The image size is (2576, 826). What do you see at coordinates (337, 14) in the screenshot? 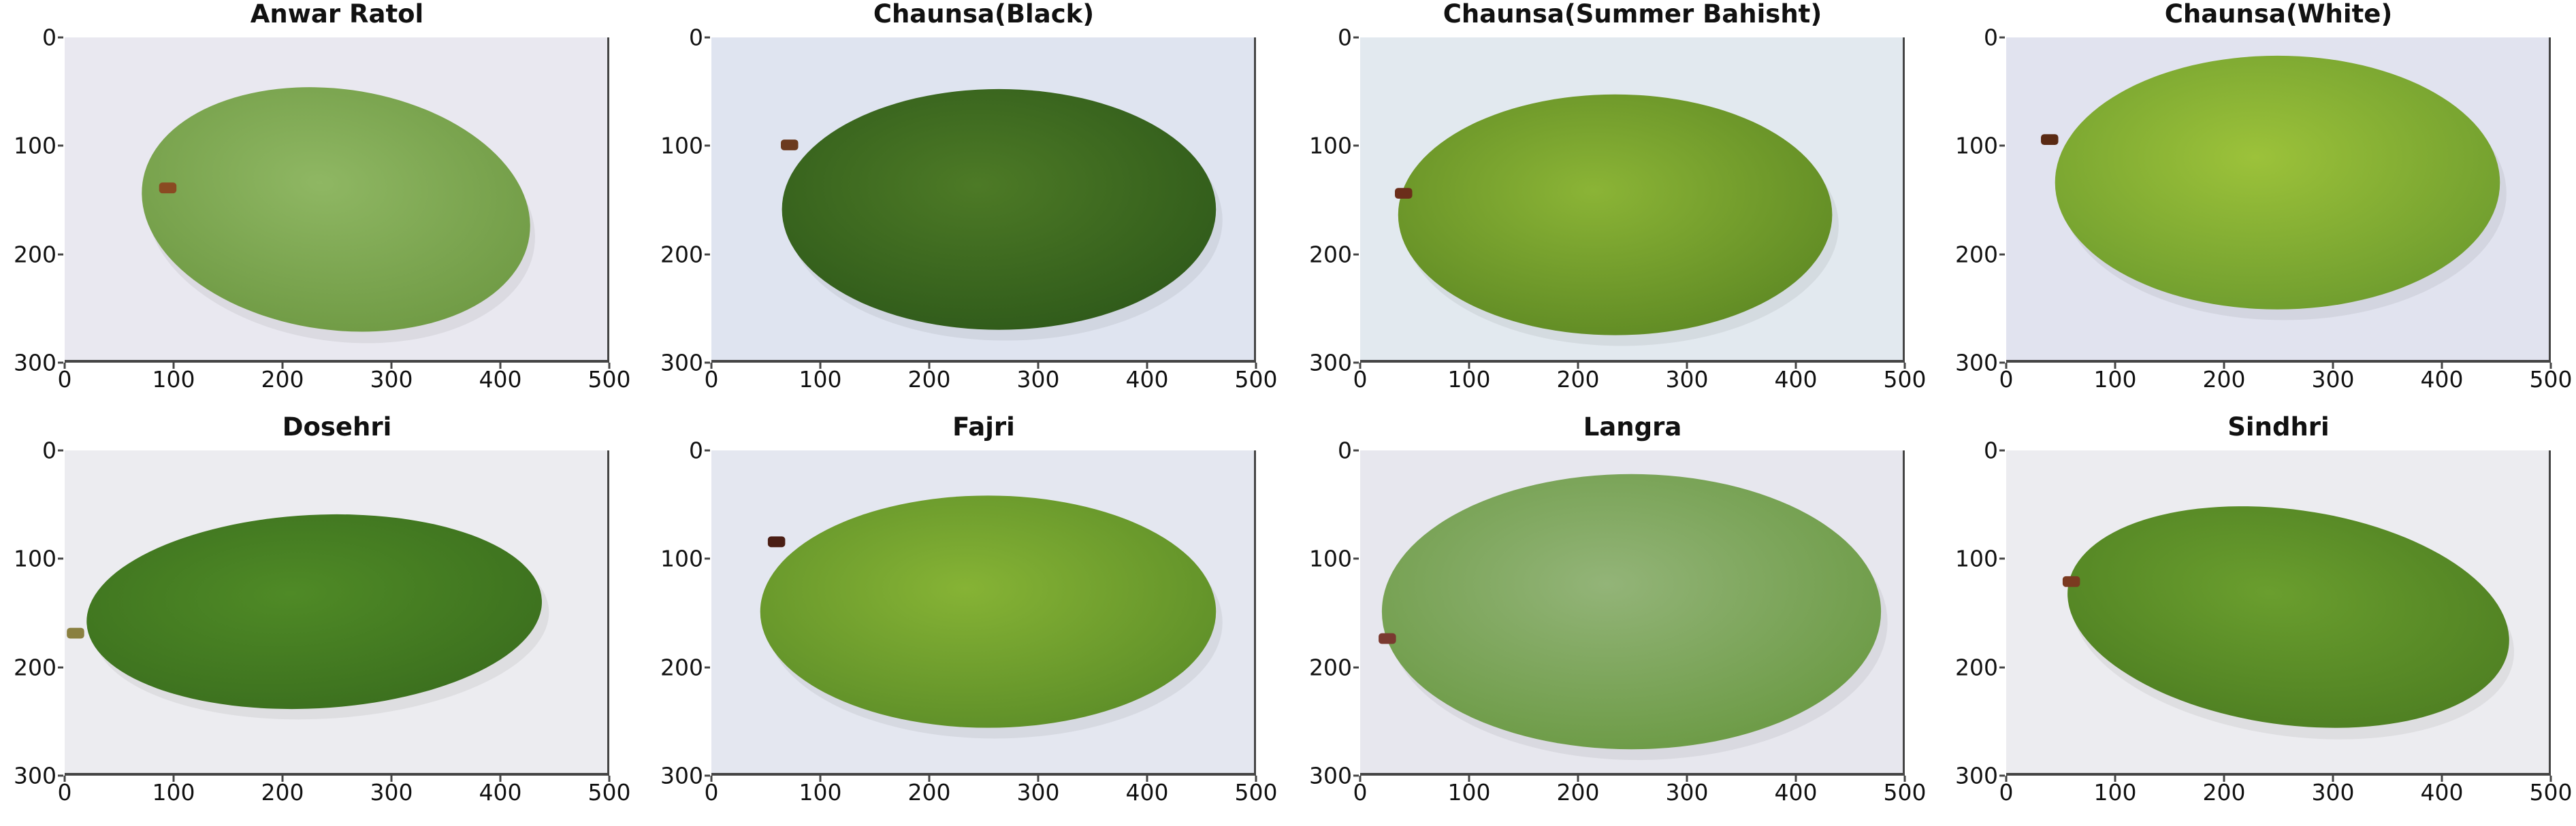
I see `subplot-title: Anwar Ratol` at bounding box center [337, 14].